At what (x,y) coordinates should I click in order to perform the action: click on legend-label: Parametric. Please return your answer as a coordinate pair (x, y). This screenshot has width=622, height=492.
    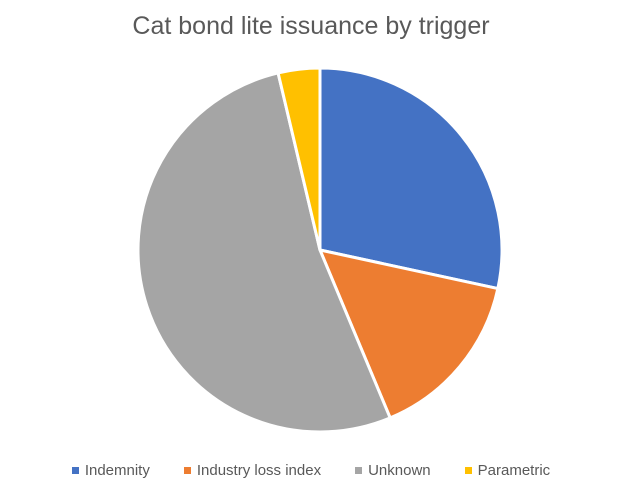
    Looking at the image, I should click on (514, 470).